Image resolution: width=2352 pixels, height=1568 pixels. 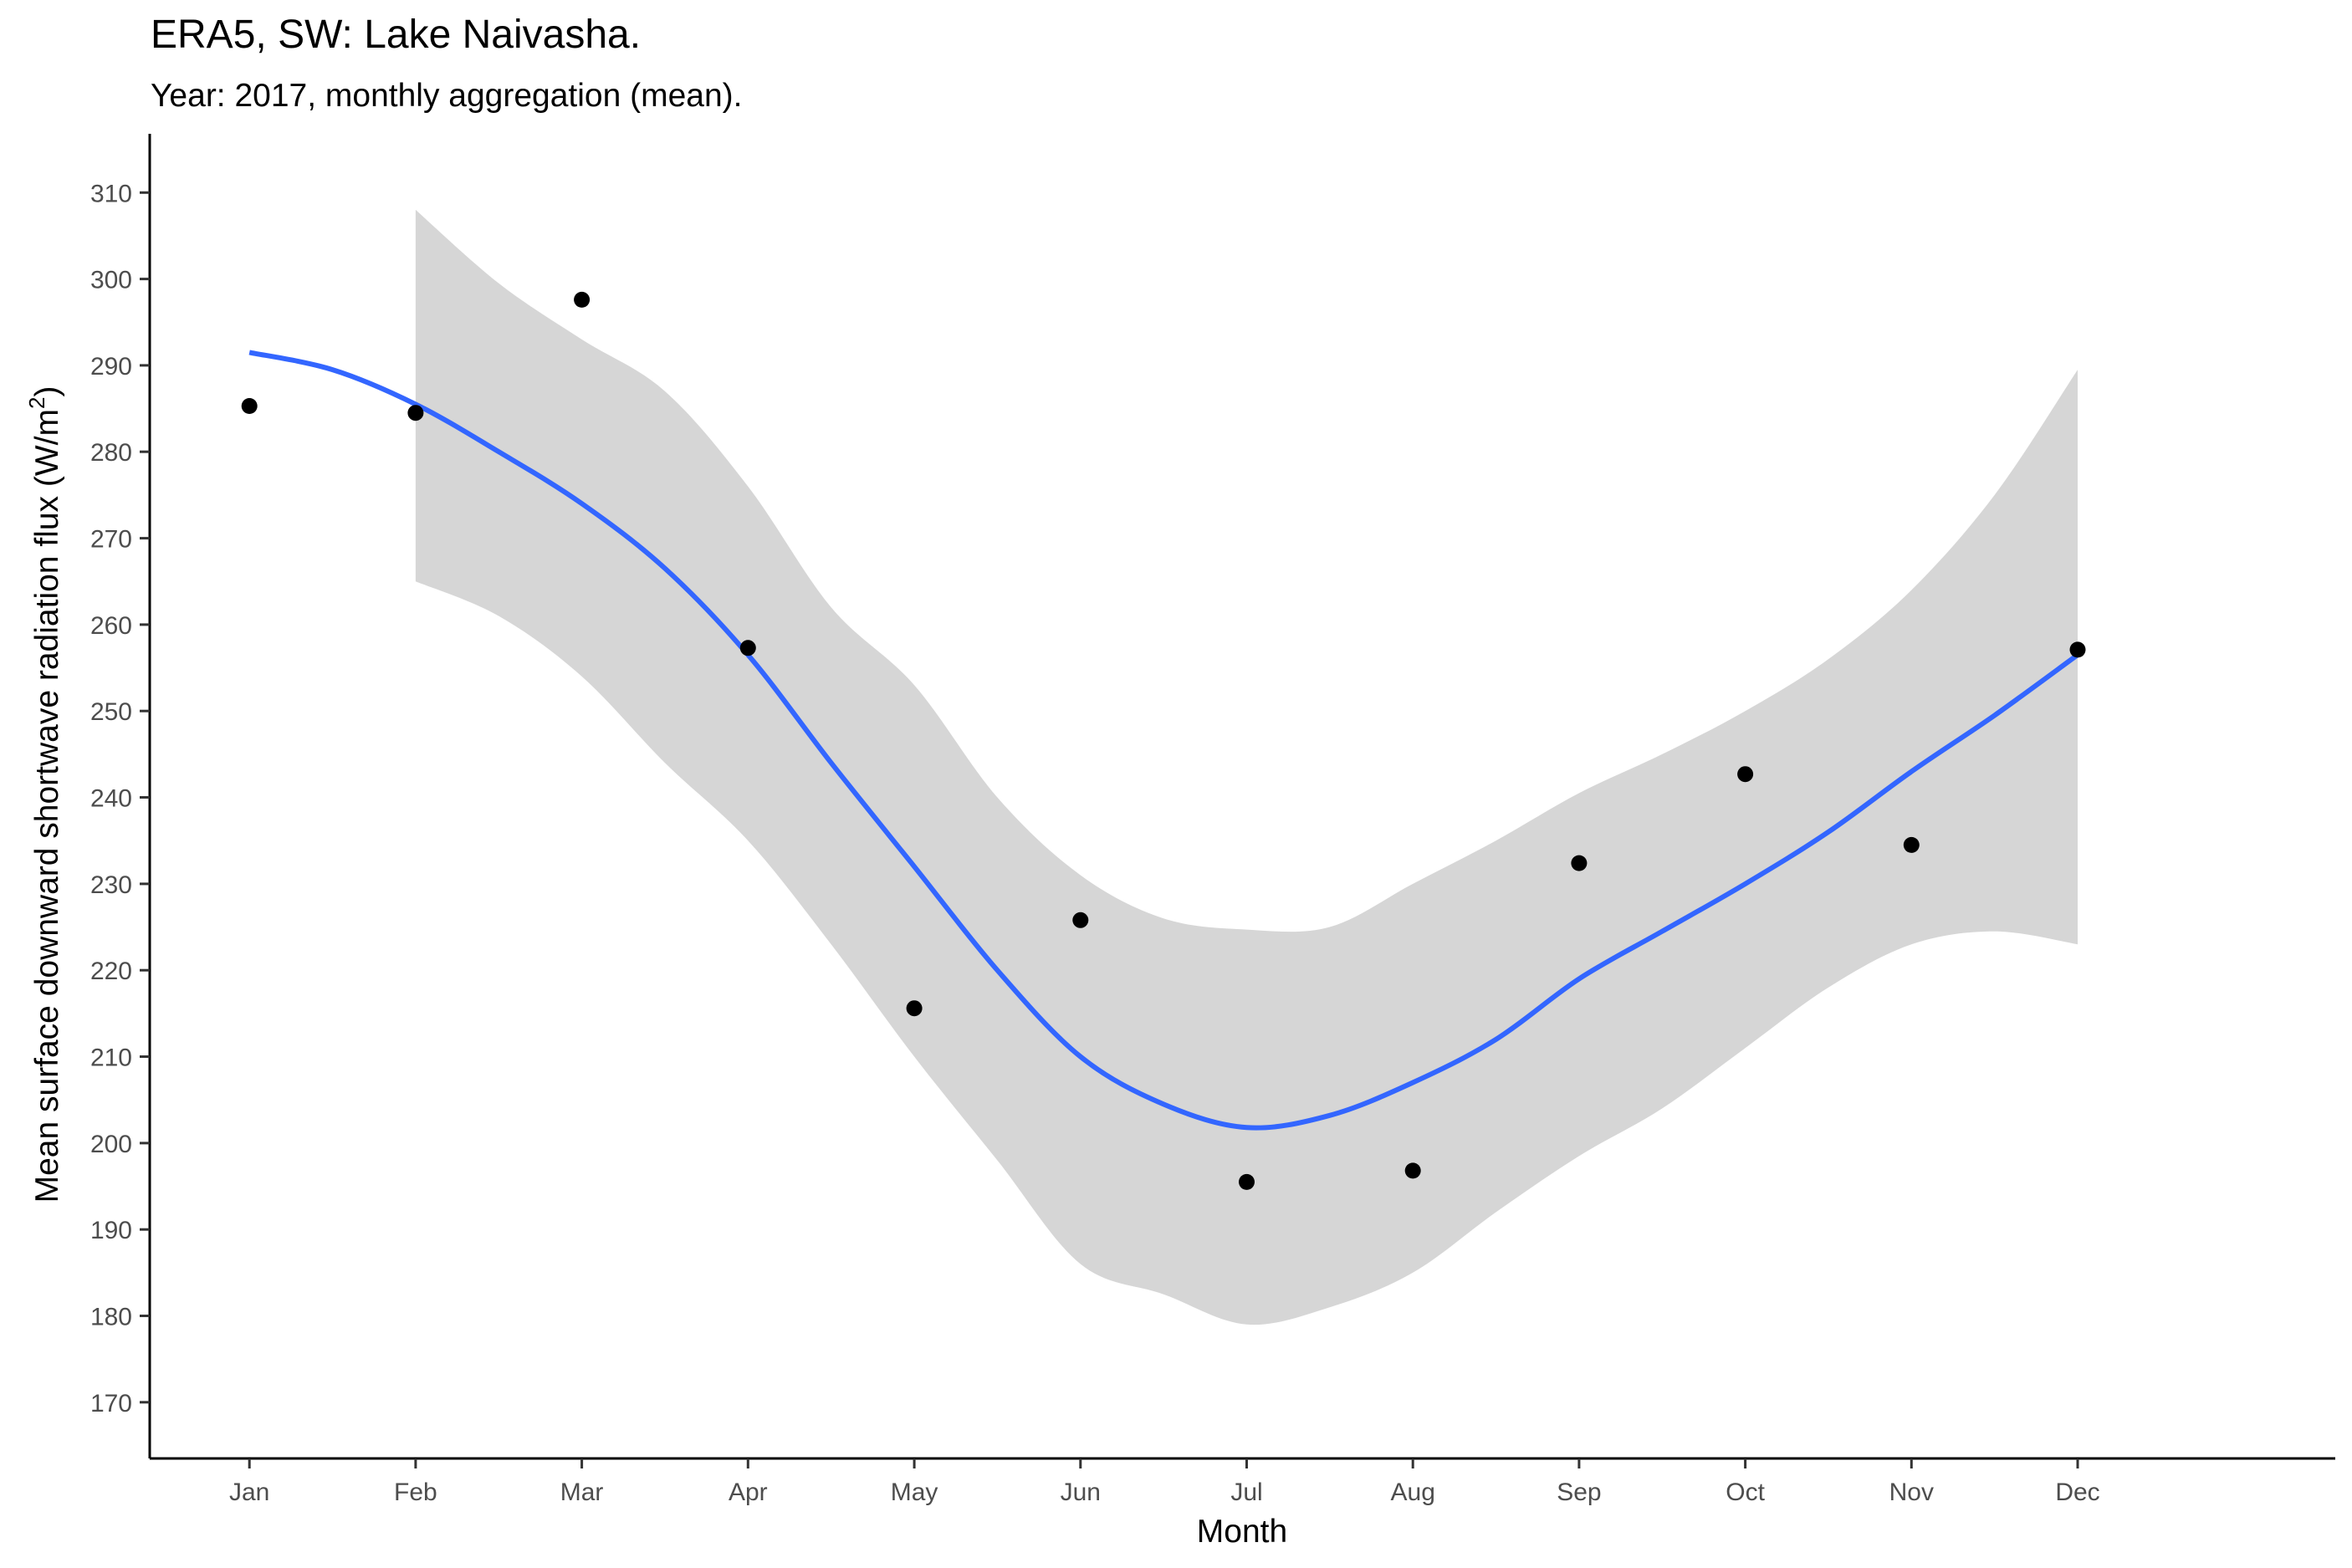 I want to click on data-point-oct, so click(x=1745, y=774).